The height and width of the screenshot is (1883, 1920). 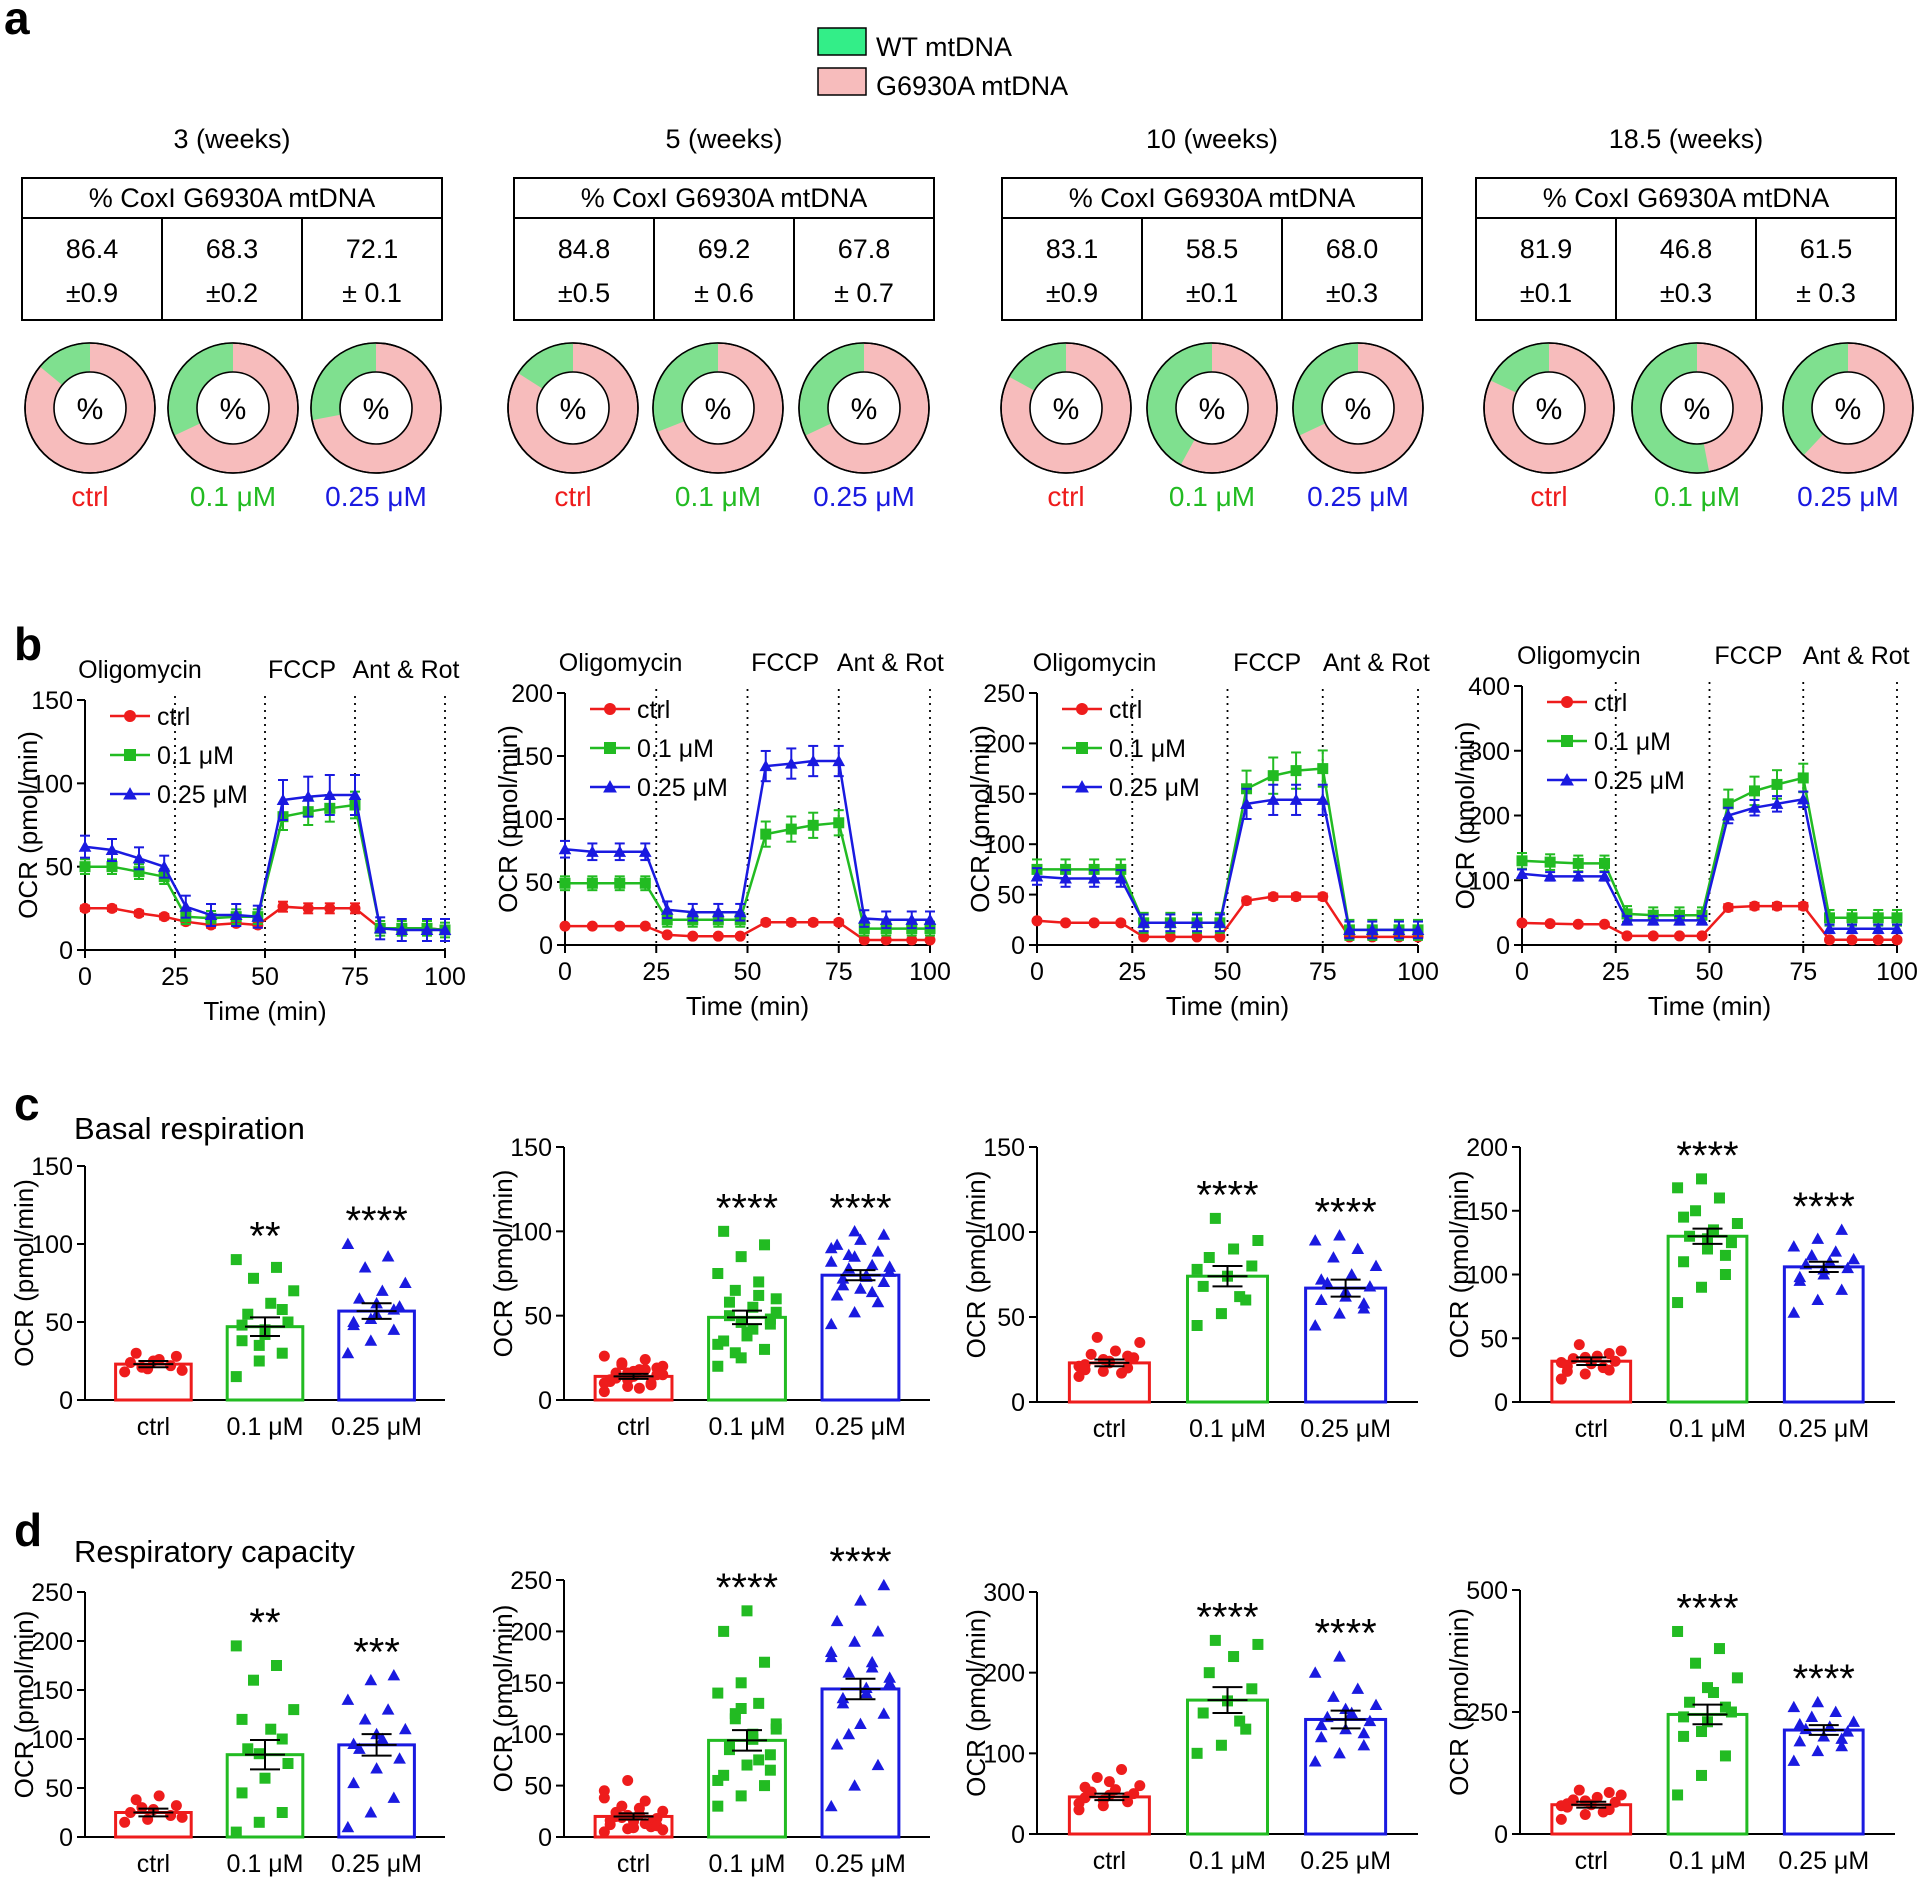 I want to click on table-border, so click(x=1212, y=249).